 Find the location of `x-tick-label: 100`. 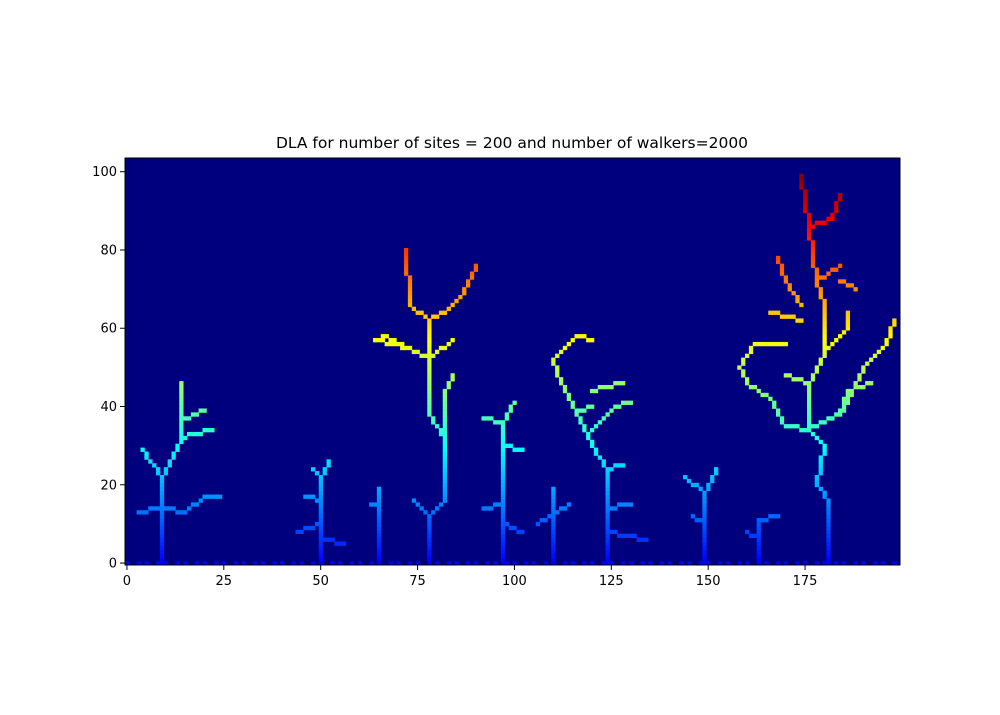

x-tick-label: 100 is located at coordinates (514, 581).